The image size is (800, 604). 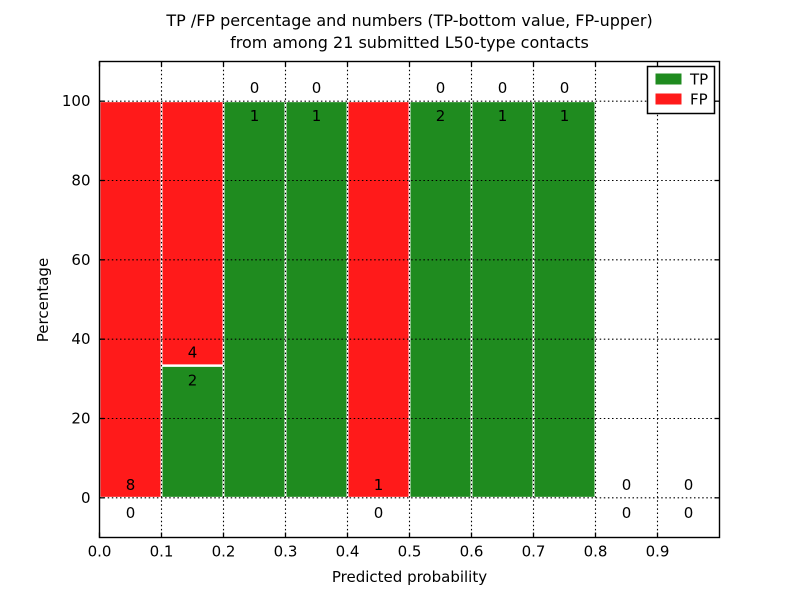 What do you see at coordinates (193, 353) in the screenshot?
I see `fp-count-label: 4` at bounding box center [193, 353].